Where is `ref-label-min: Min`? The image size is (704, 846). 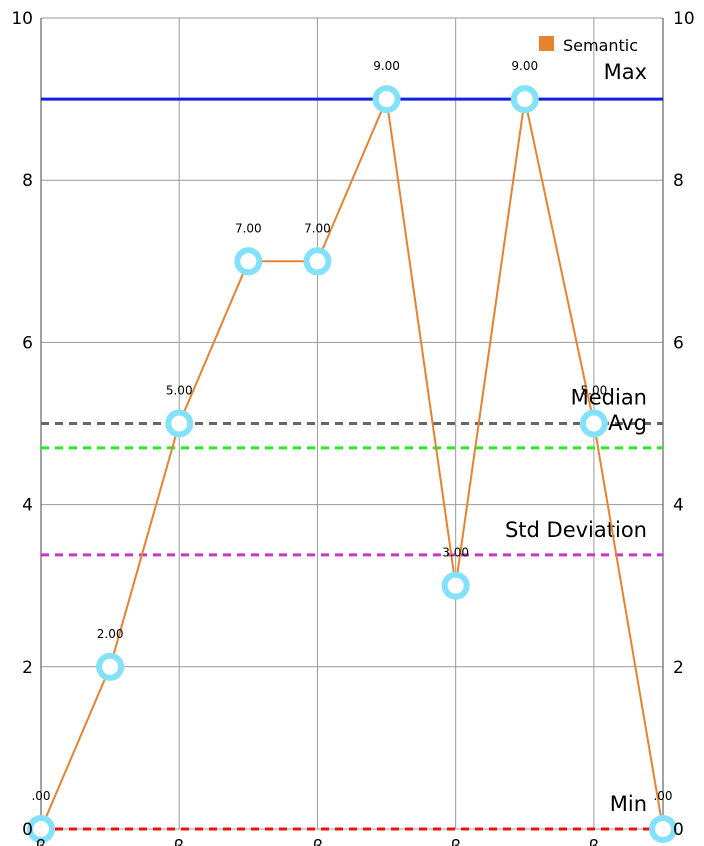
ref-label-min: Min is located at coordinates (628, 804).